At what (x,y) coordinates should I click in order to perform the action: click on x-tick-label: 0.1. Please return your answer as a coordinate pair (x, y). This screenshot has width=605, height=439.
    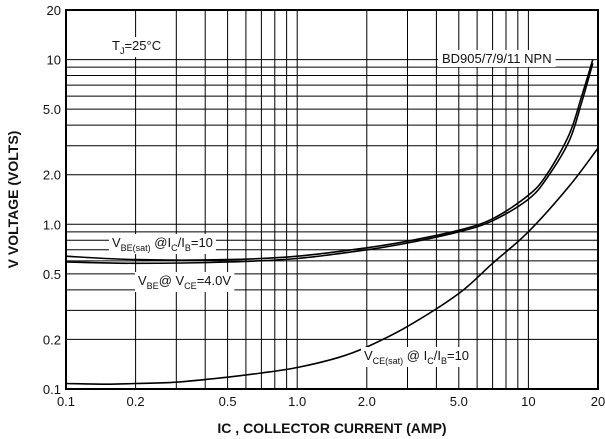
    Looking at the image, I should click on (66, 401).